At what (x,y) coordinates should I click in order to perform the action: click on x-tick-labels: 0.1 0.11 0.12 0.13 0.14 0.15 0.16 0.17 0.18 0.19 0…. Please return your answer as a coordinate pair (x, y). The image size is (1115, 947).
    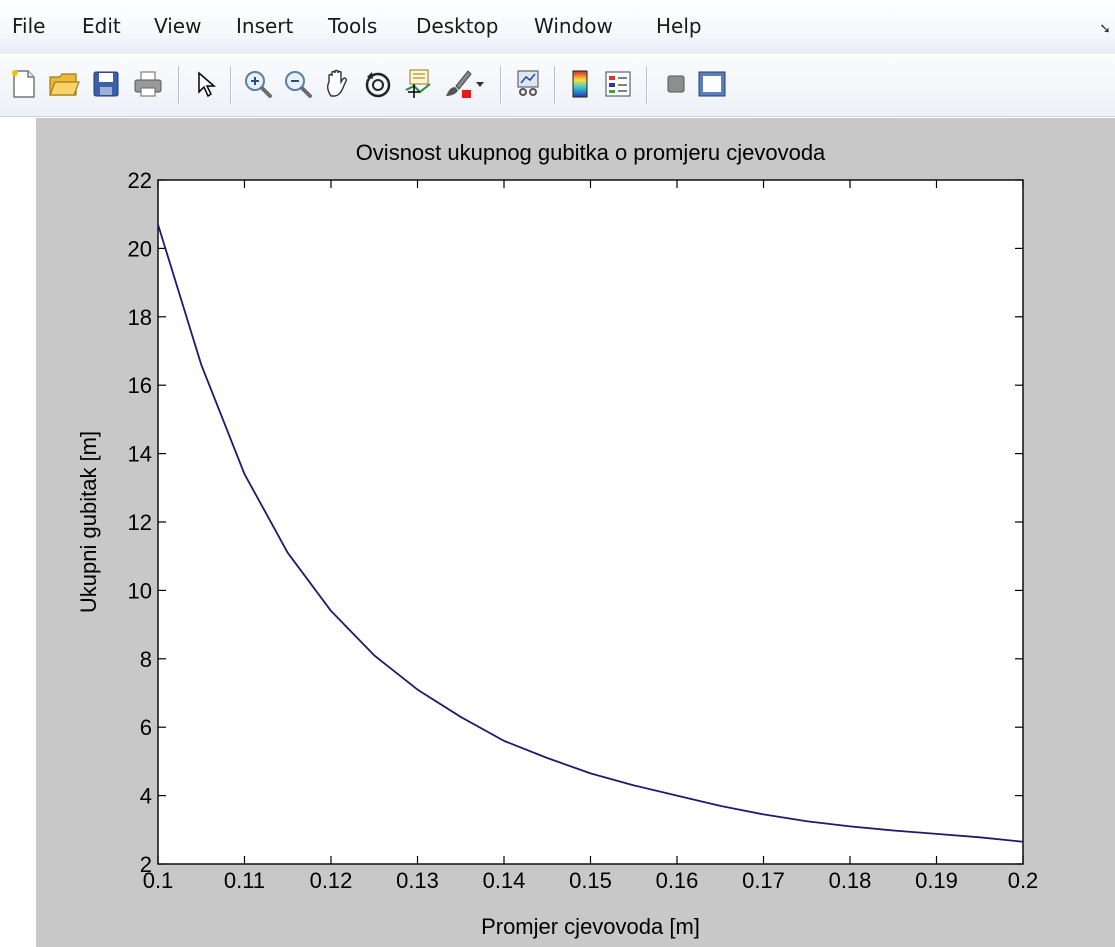
    Looking at the image, I should click on (591, 880).